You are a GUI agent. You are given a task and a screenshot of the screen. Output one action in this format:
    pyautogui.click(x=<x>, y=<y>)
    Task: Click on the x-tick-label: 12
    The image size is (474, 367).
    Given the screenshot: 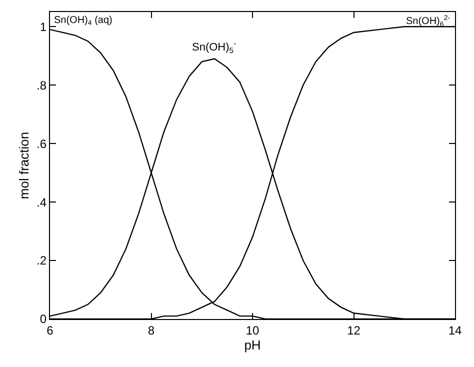 What is the action you would take?
    pyautogui.click(x=354, y=330)
    